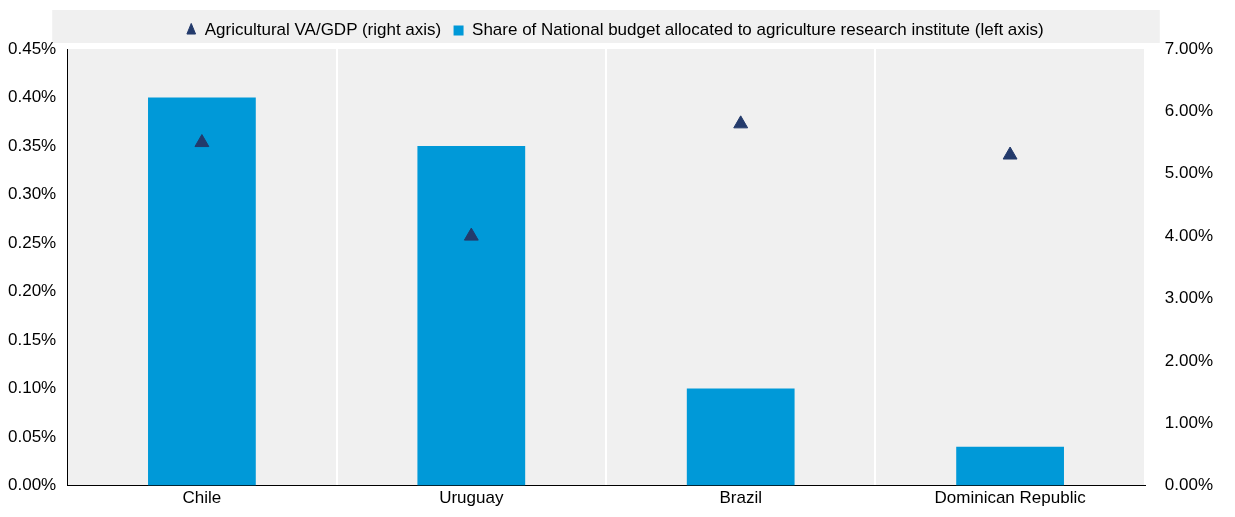 The height and width of the screenshot is (517, 1235). I want to click on y2-tick-label: 7.00%, so click(1188, 48).